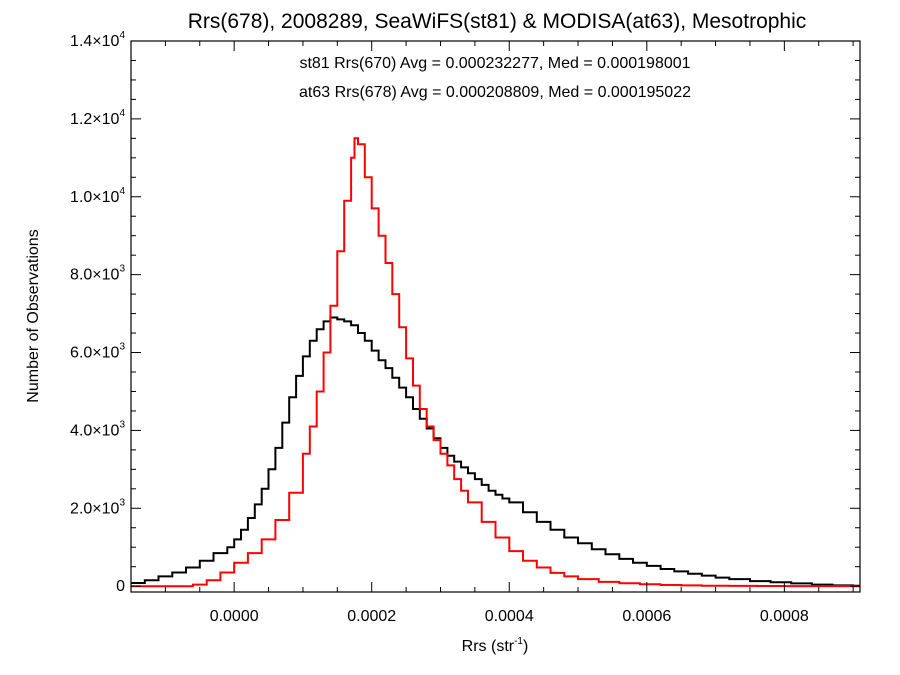 This screenshot has height=675, width=900. What do you see at coordinates (94, 197) in the screenshot?
I see `y-tick-mantissa: 1.0×10` at bounding box center [94, 197].